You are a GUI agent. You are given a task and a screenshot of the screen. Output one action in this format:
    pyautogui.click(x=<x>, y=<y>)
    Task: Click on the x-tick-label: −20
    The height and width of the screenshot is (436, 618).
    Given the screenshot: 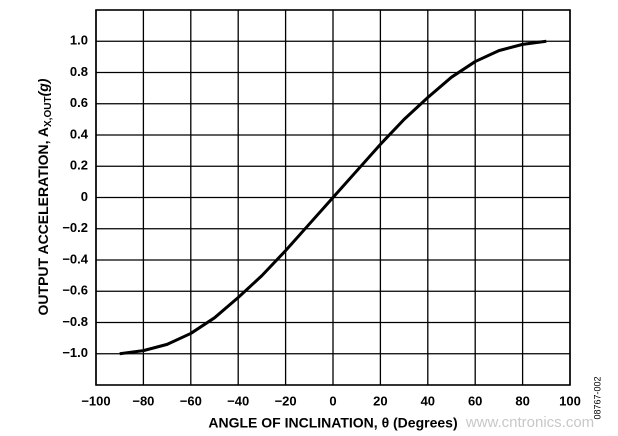 What is the action you would take?
    pyautogui.click(x=286, y=400)
    